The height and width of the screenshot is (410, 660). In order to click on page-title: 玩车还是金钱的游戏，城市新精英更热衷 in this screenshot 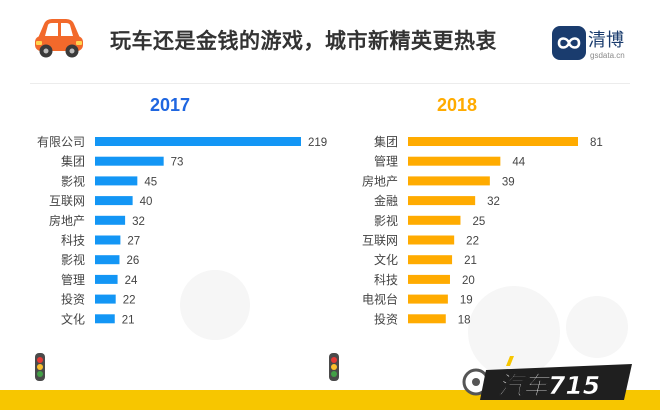, I will do `click(303, 41)`.